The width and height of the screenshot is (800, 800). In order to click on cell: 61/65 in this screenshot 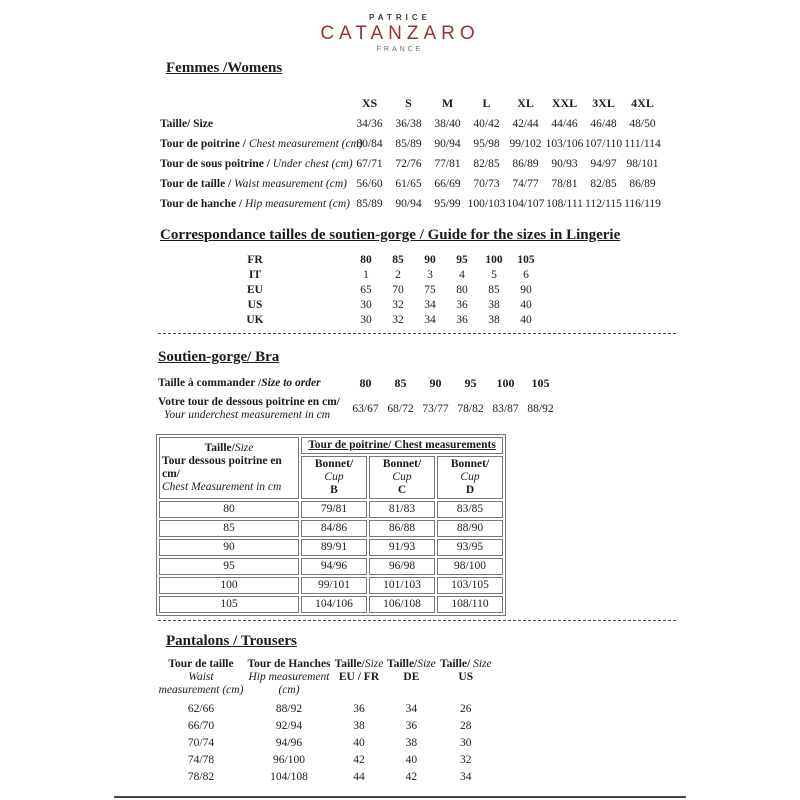, I will do `click(408, 184)`.